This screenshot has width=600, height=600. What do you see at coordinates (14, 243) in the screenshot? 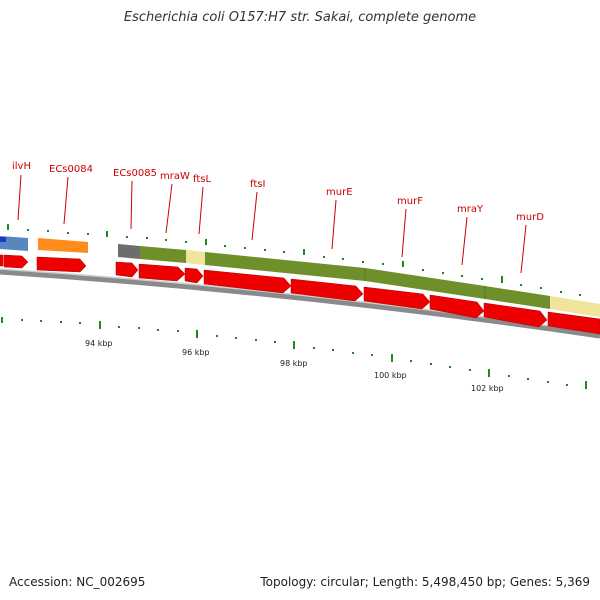
I see `feature-ilvH-blue` at bounding box center [14, 243].